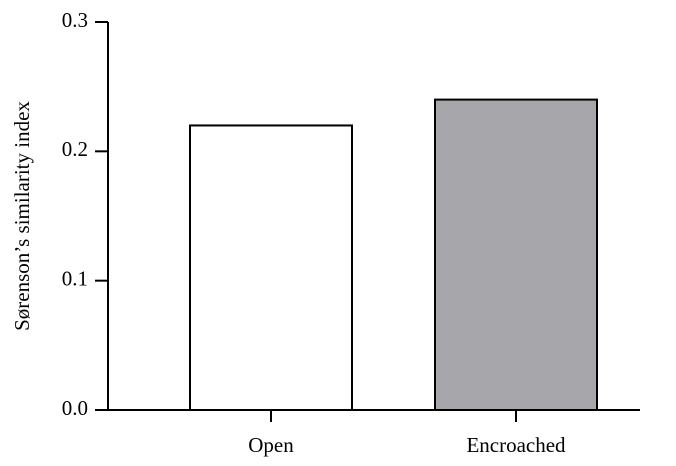  What do you see at coordinates (516, 445) in the screenshot?
I see `x-tick-label: Encroached` at bounding box center [516, 445].